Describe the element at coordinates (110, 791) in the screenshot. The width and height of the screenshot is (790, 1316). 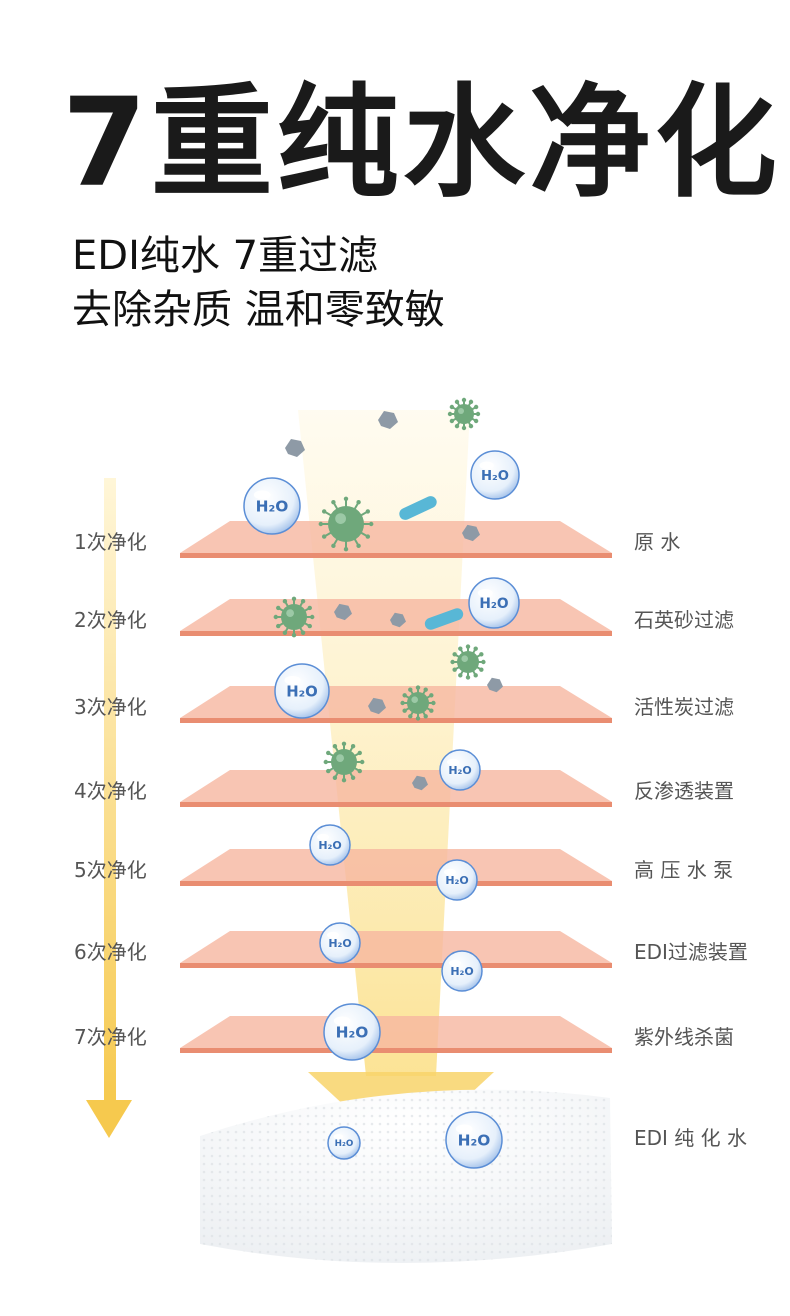
I see `stage-label: 4次净化` at that location.